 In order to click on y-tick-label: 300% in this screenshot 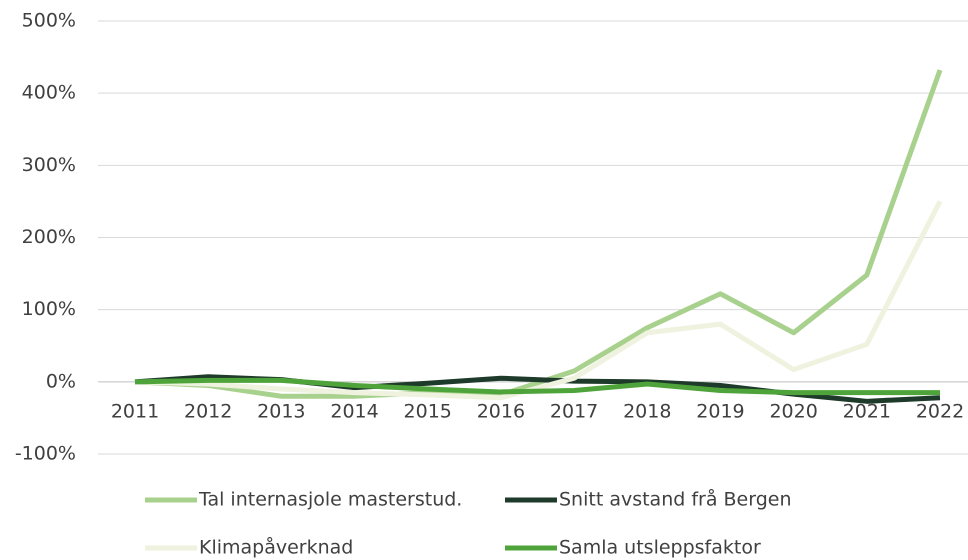, I will do `click(49, 165)`.